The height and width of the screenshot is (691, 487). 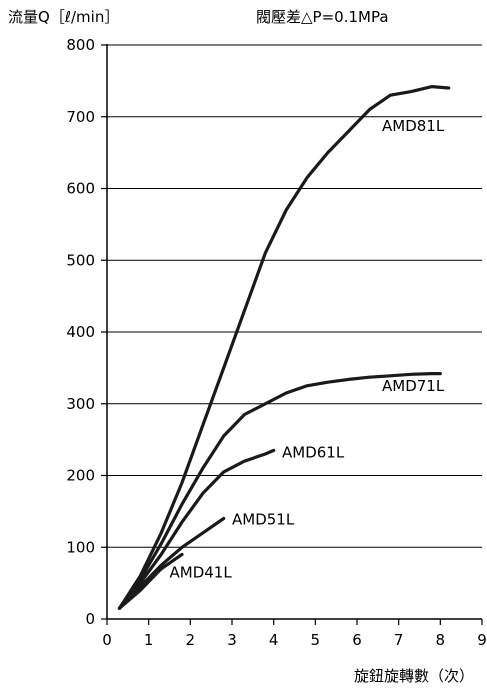 What do you see at coordinates (107, 640) in the screenshot?
I see `x-tick-label: 0` at bounding box center [107, 640].